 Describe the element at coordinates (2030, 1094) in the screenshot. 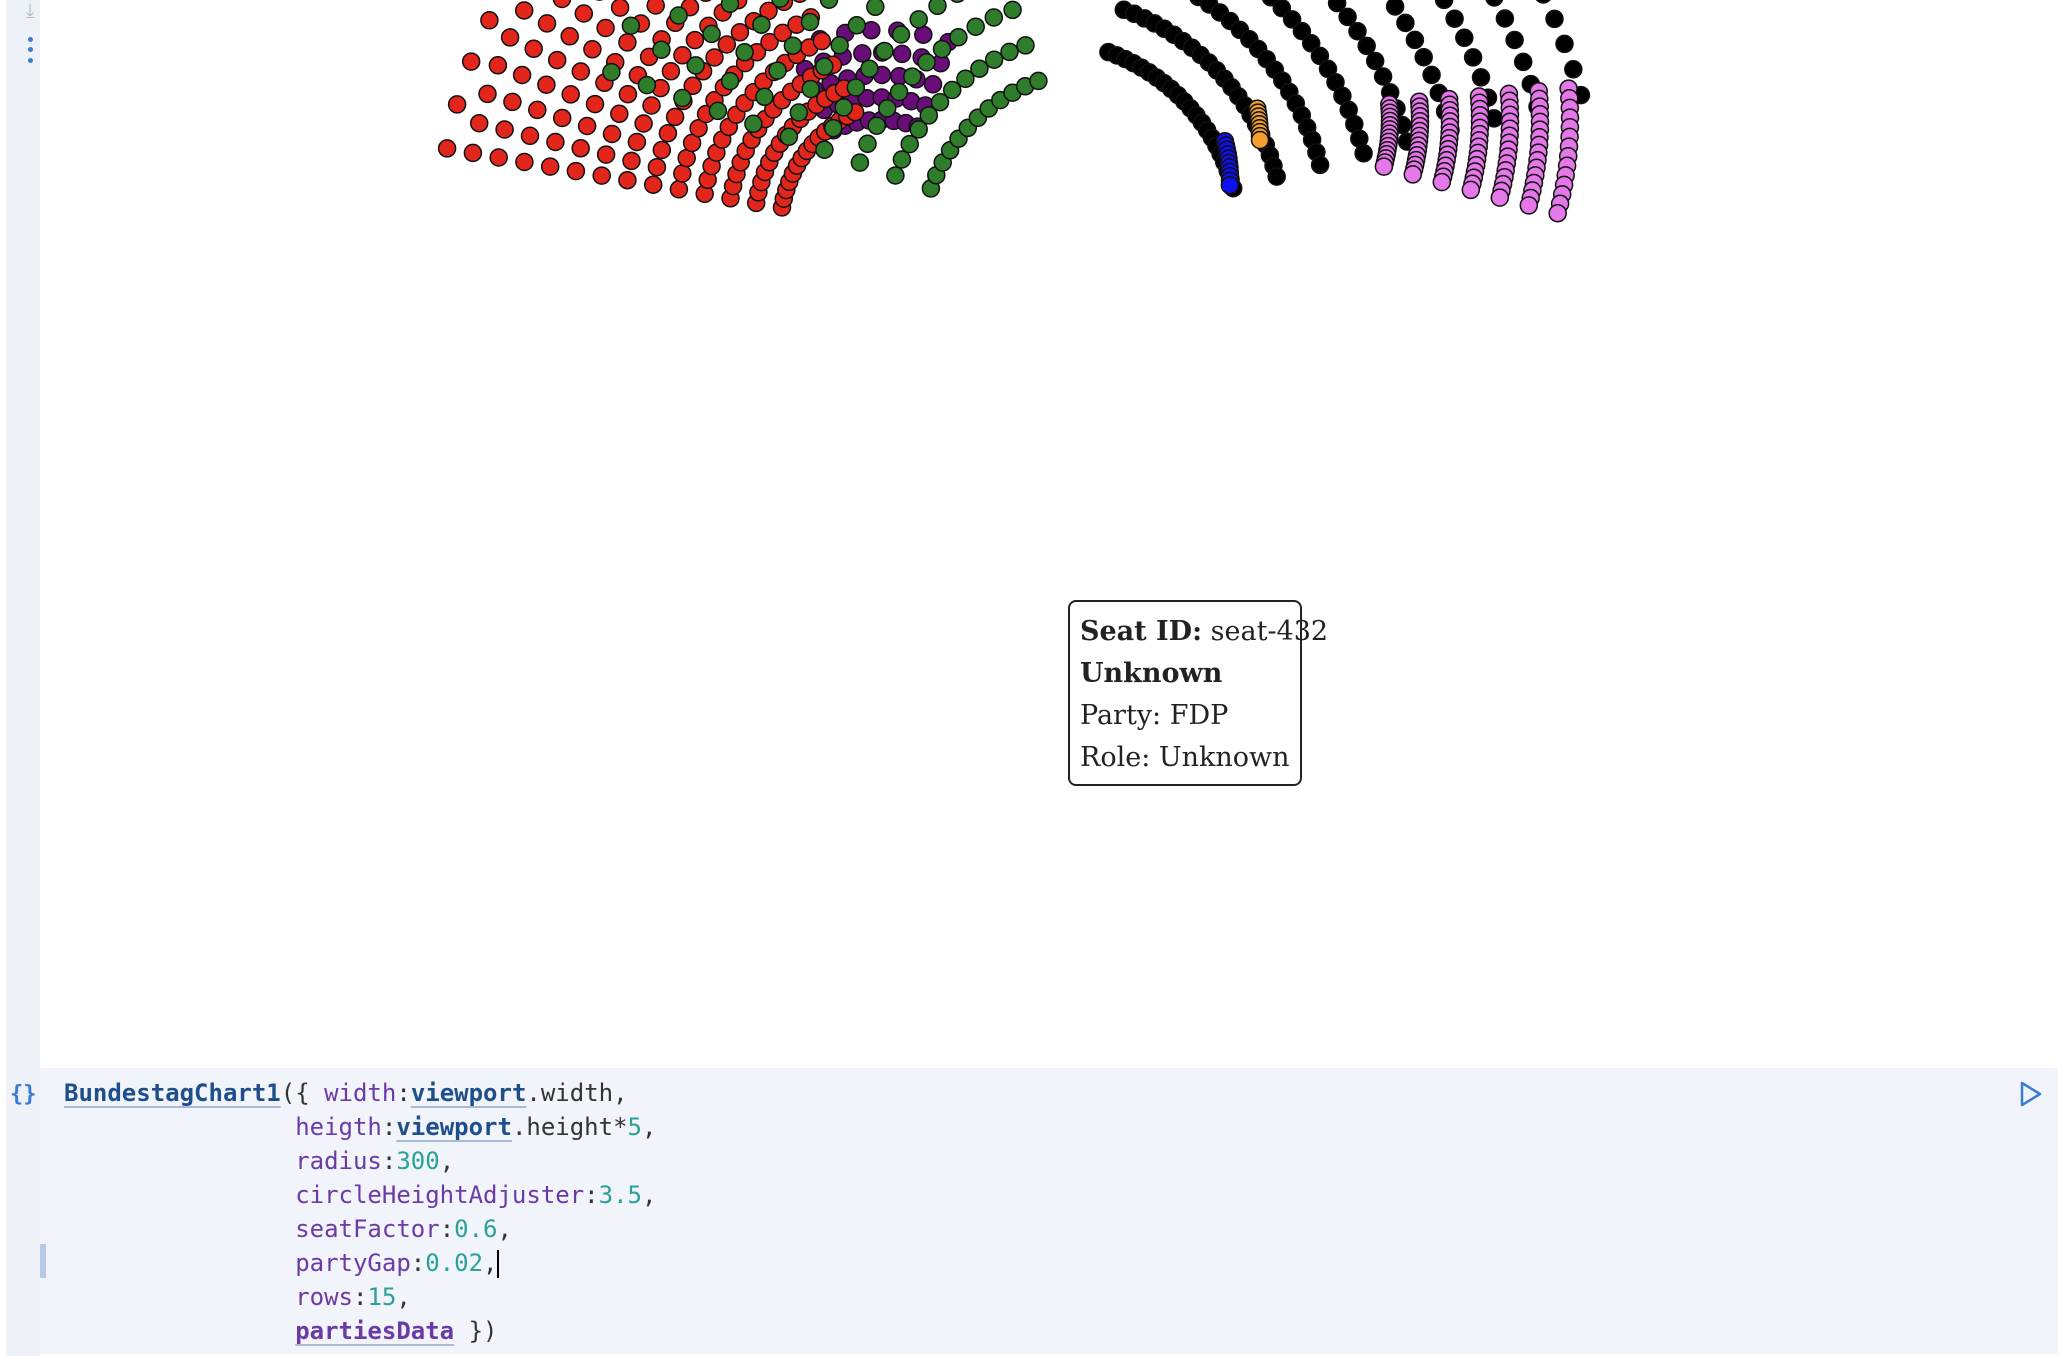

I see `run-cell-icon` at that location.